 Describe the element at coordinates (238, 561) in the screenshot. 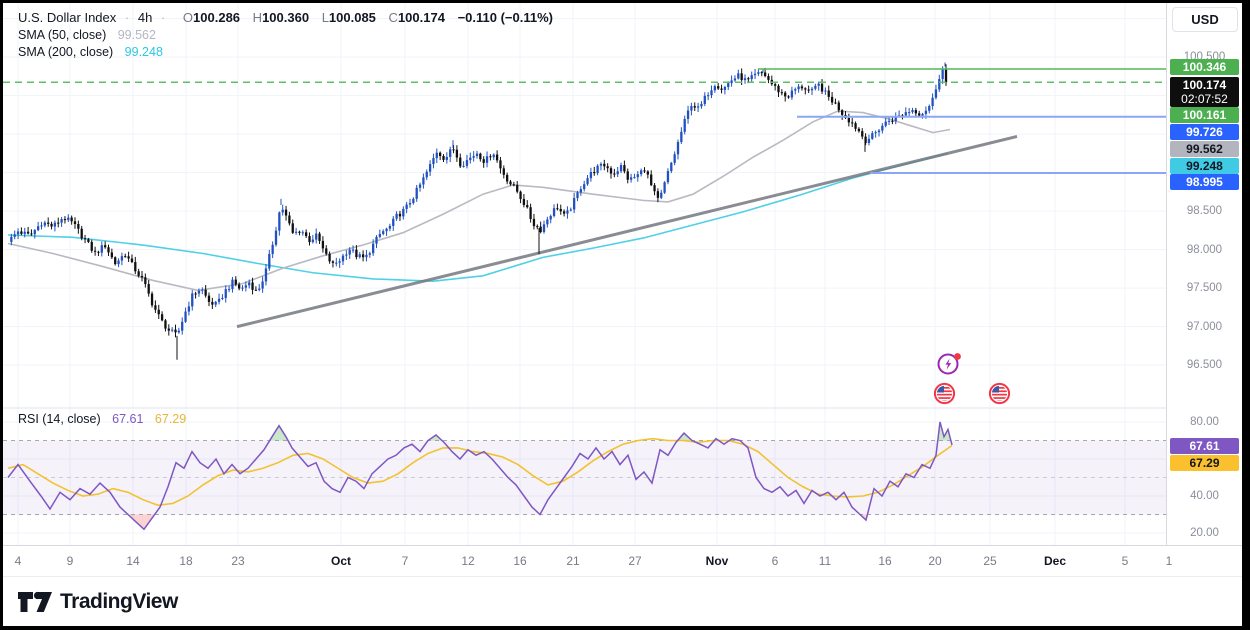

I see `time-tick-label: 23` at that location.